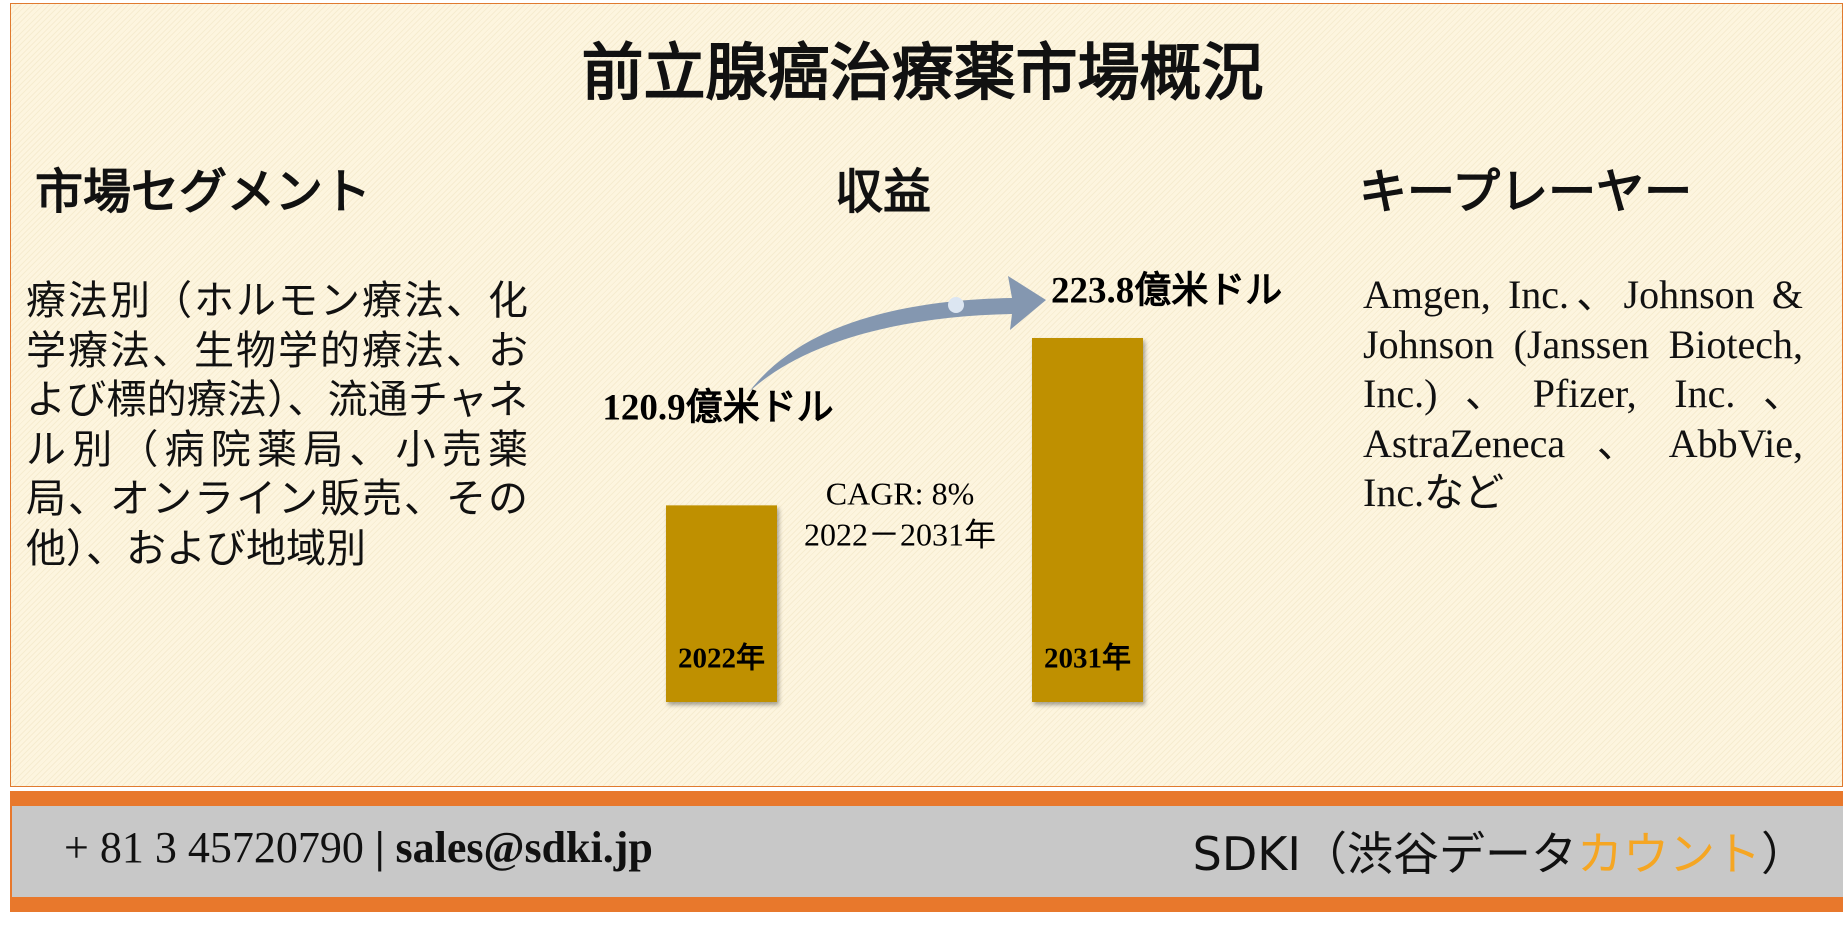 This screenshot has height=929, width=1845. I want to click on bar-category: 2022年, so click(721, 658).